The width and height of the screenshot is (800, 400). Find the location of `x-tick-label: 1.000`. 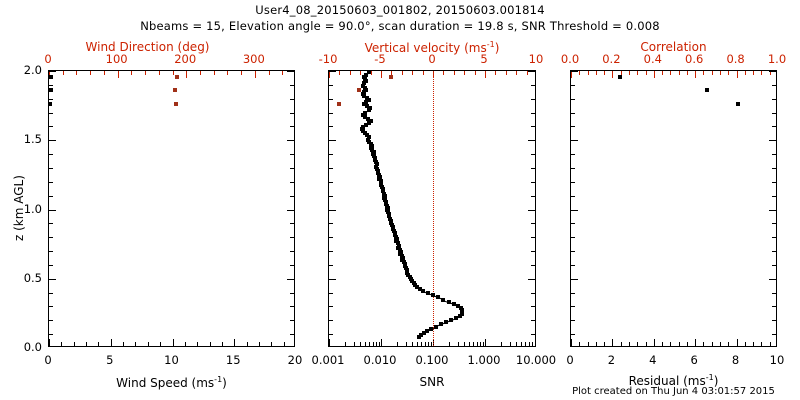

x-tick-label: 1.000 is located at coordinates (484, 360).